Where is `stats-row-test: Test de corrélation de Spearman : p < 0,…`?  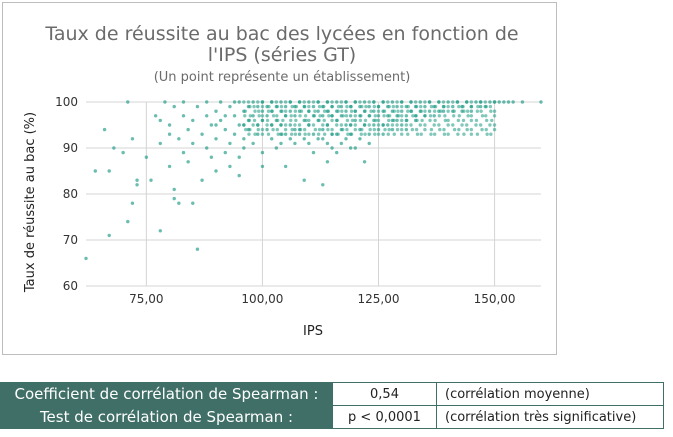
stats-row-test: Test de corrélation de Spearman : p < 0,… is located at coordinates (332, 417).